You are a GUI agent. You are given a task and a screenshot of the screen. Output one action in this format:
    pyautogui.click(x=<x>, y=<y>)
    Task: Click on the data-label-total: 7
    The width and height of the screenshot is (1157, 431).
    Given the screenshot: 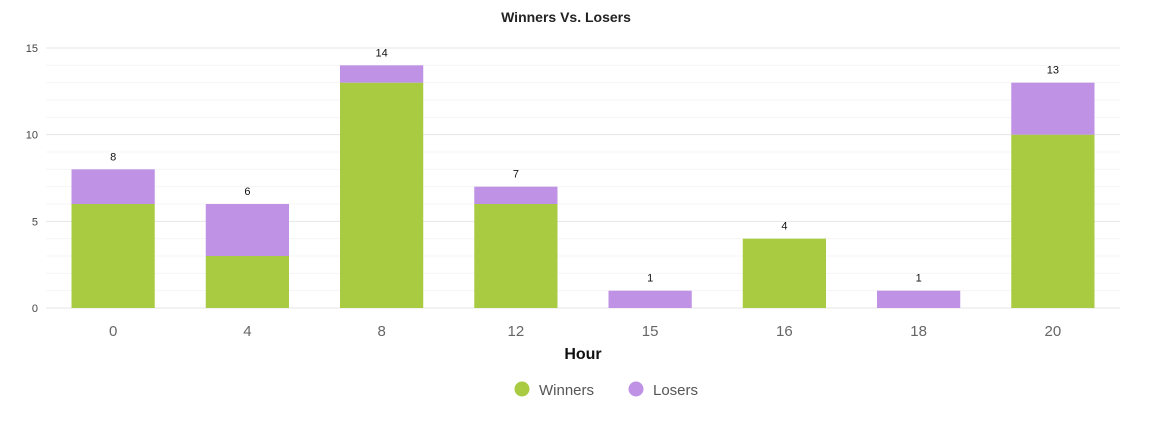 What is the action you would take?
    pyautogui.click(x=516, y=175)
    